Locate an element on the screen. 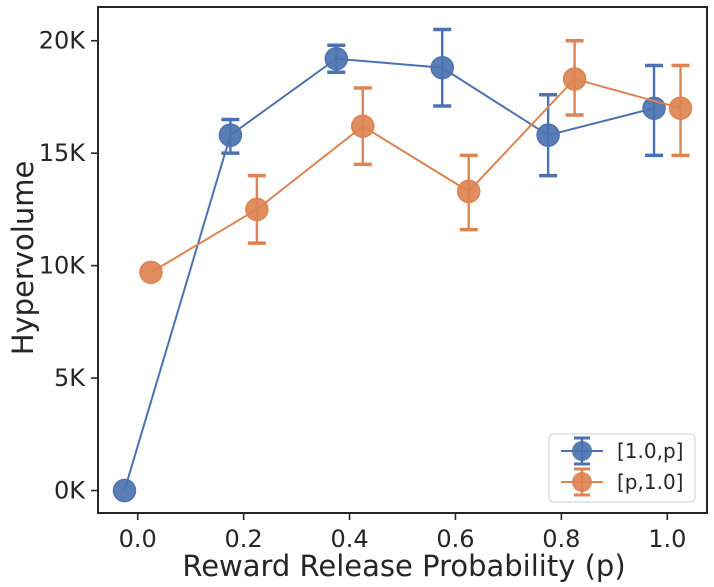  y-tick-label: 15K is located at coordinates (63, 153).